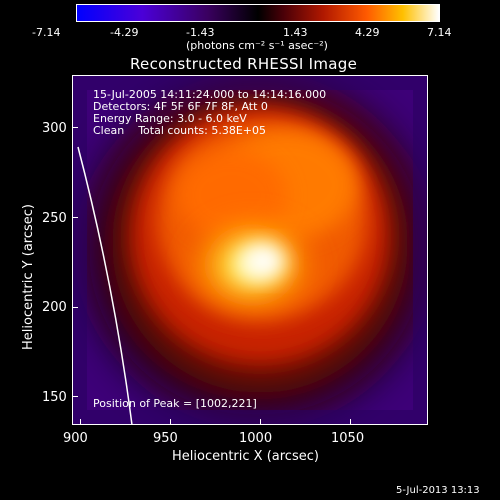 The width and height of the screenshot is (500, 500). What do you see at coordinates (245, 456) in the screenshot?
I see `x-axis-label: Heliocentric X (arcsec)` at bounding box center [245, 456].